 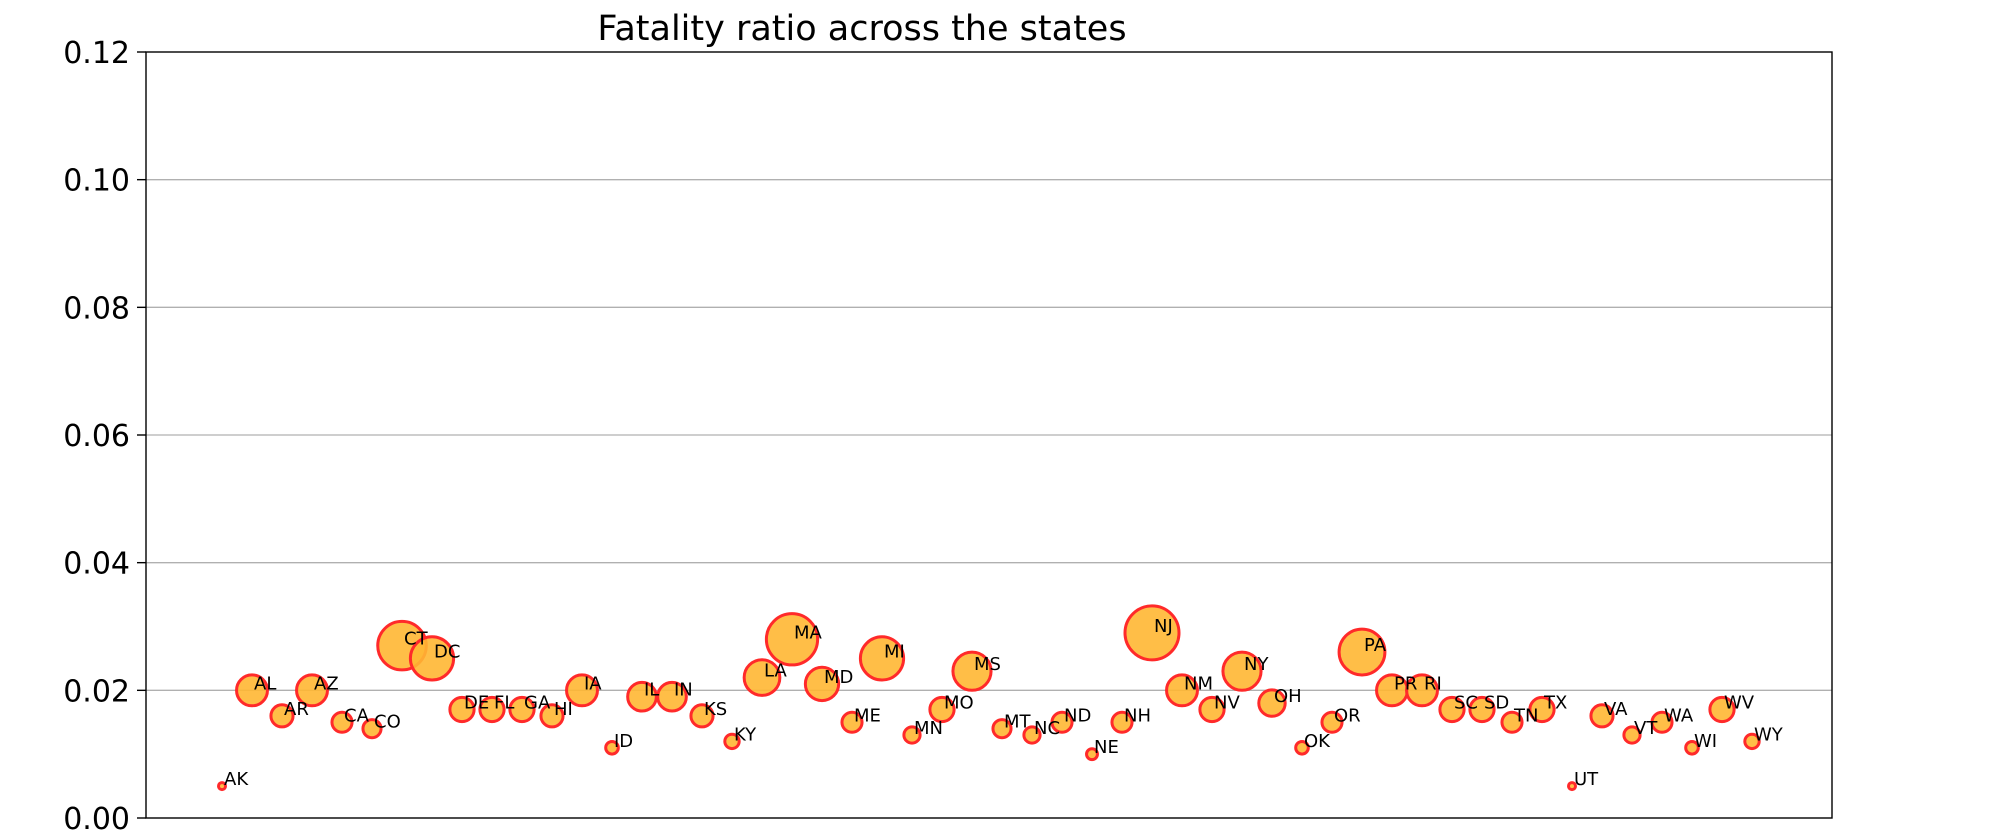 I want to click on point-wi, so click(x=1692, y=747).